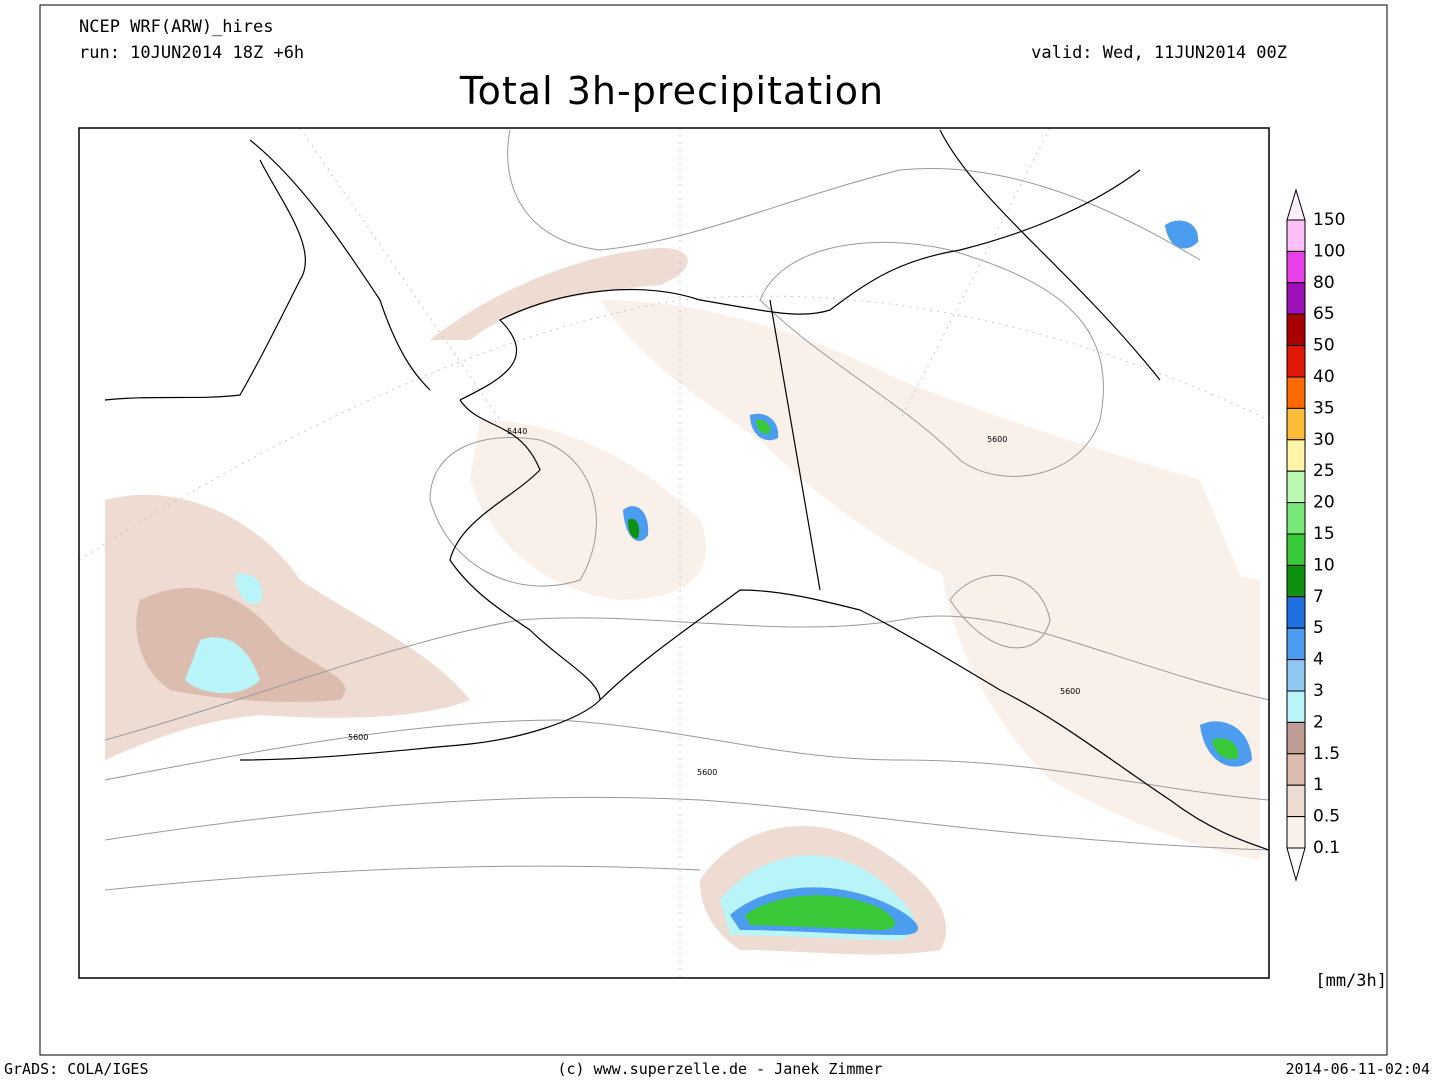  What do you see at coordinates (1324, 283) in the screenshot?
I see `colorbar-label: 80` at bounding box center [1324, 283].